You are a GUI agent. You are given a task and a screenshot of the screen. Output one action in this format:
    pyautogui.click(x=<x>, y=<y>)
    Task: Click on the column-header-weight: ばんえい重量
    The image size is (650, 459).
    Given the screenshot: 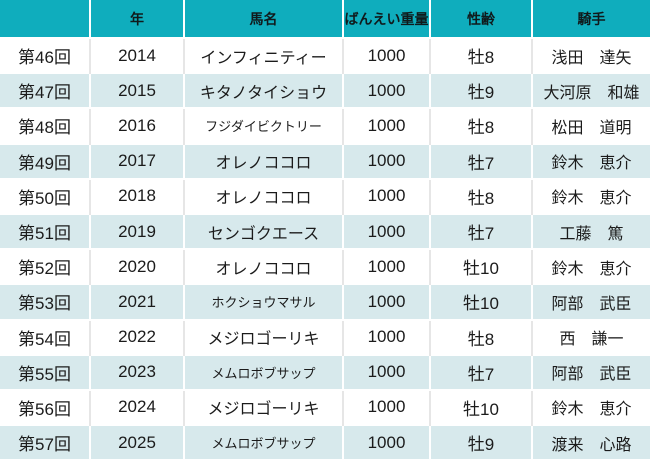 What is the action you would take?
    pyautogui.click(x=386, y=19)
    